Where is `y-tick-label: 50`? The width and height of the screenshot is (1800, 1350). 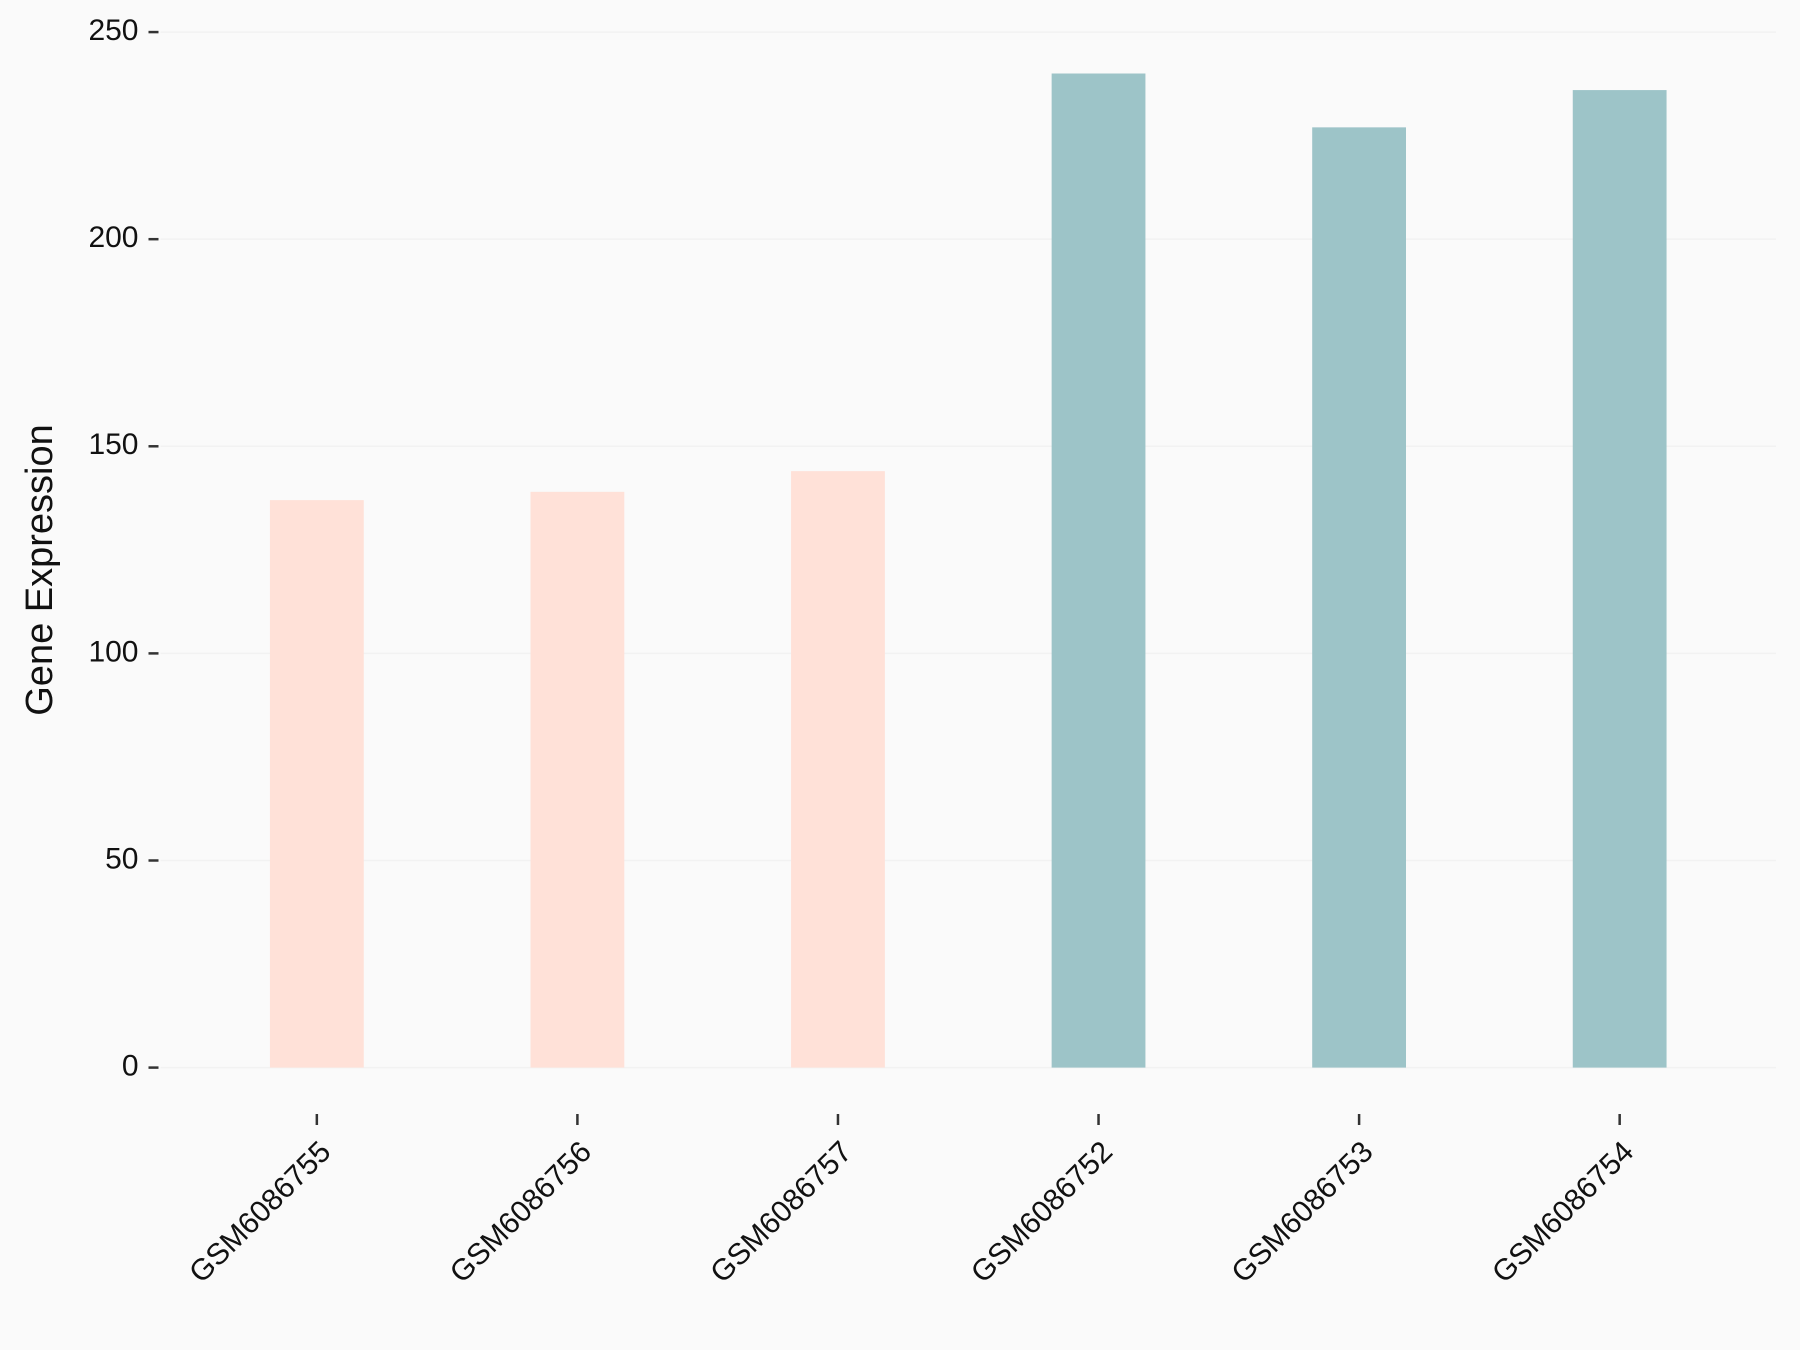
y-tick-label: 50 is located at coordinates (121, 858).